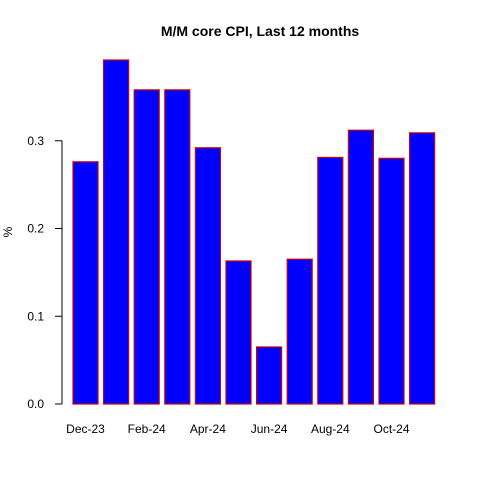 This screenshot has height=480, width=480. Describe the element at coordinates (35, 316) in the screenshot. I see `y-tick-label: 0.1` at that location.